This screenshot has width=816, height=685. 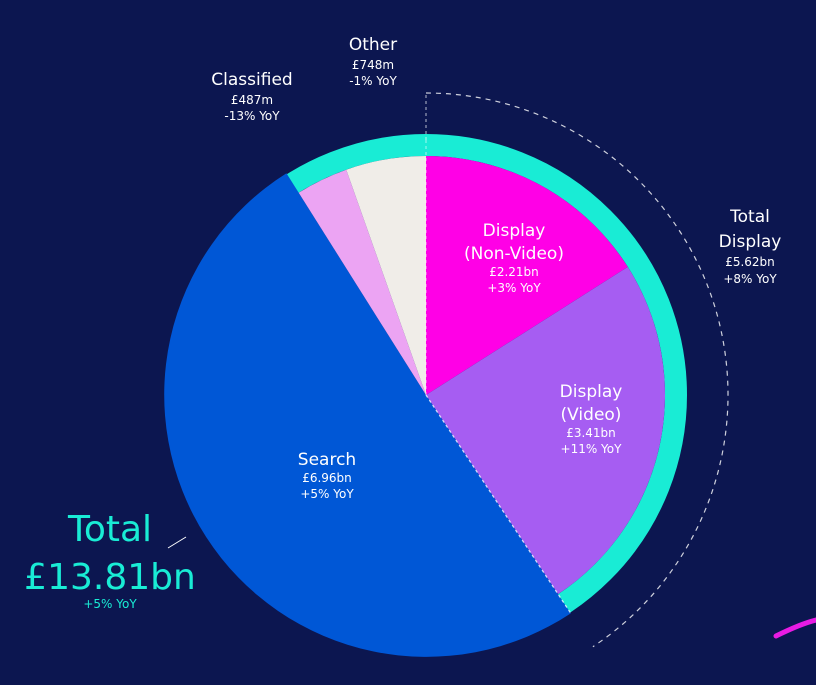 I want to click on slice-value-0: £2.21bn, so click(x=514, y=272).